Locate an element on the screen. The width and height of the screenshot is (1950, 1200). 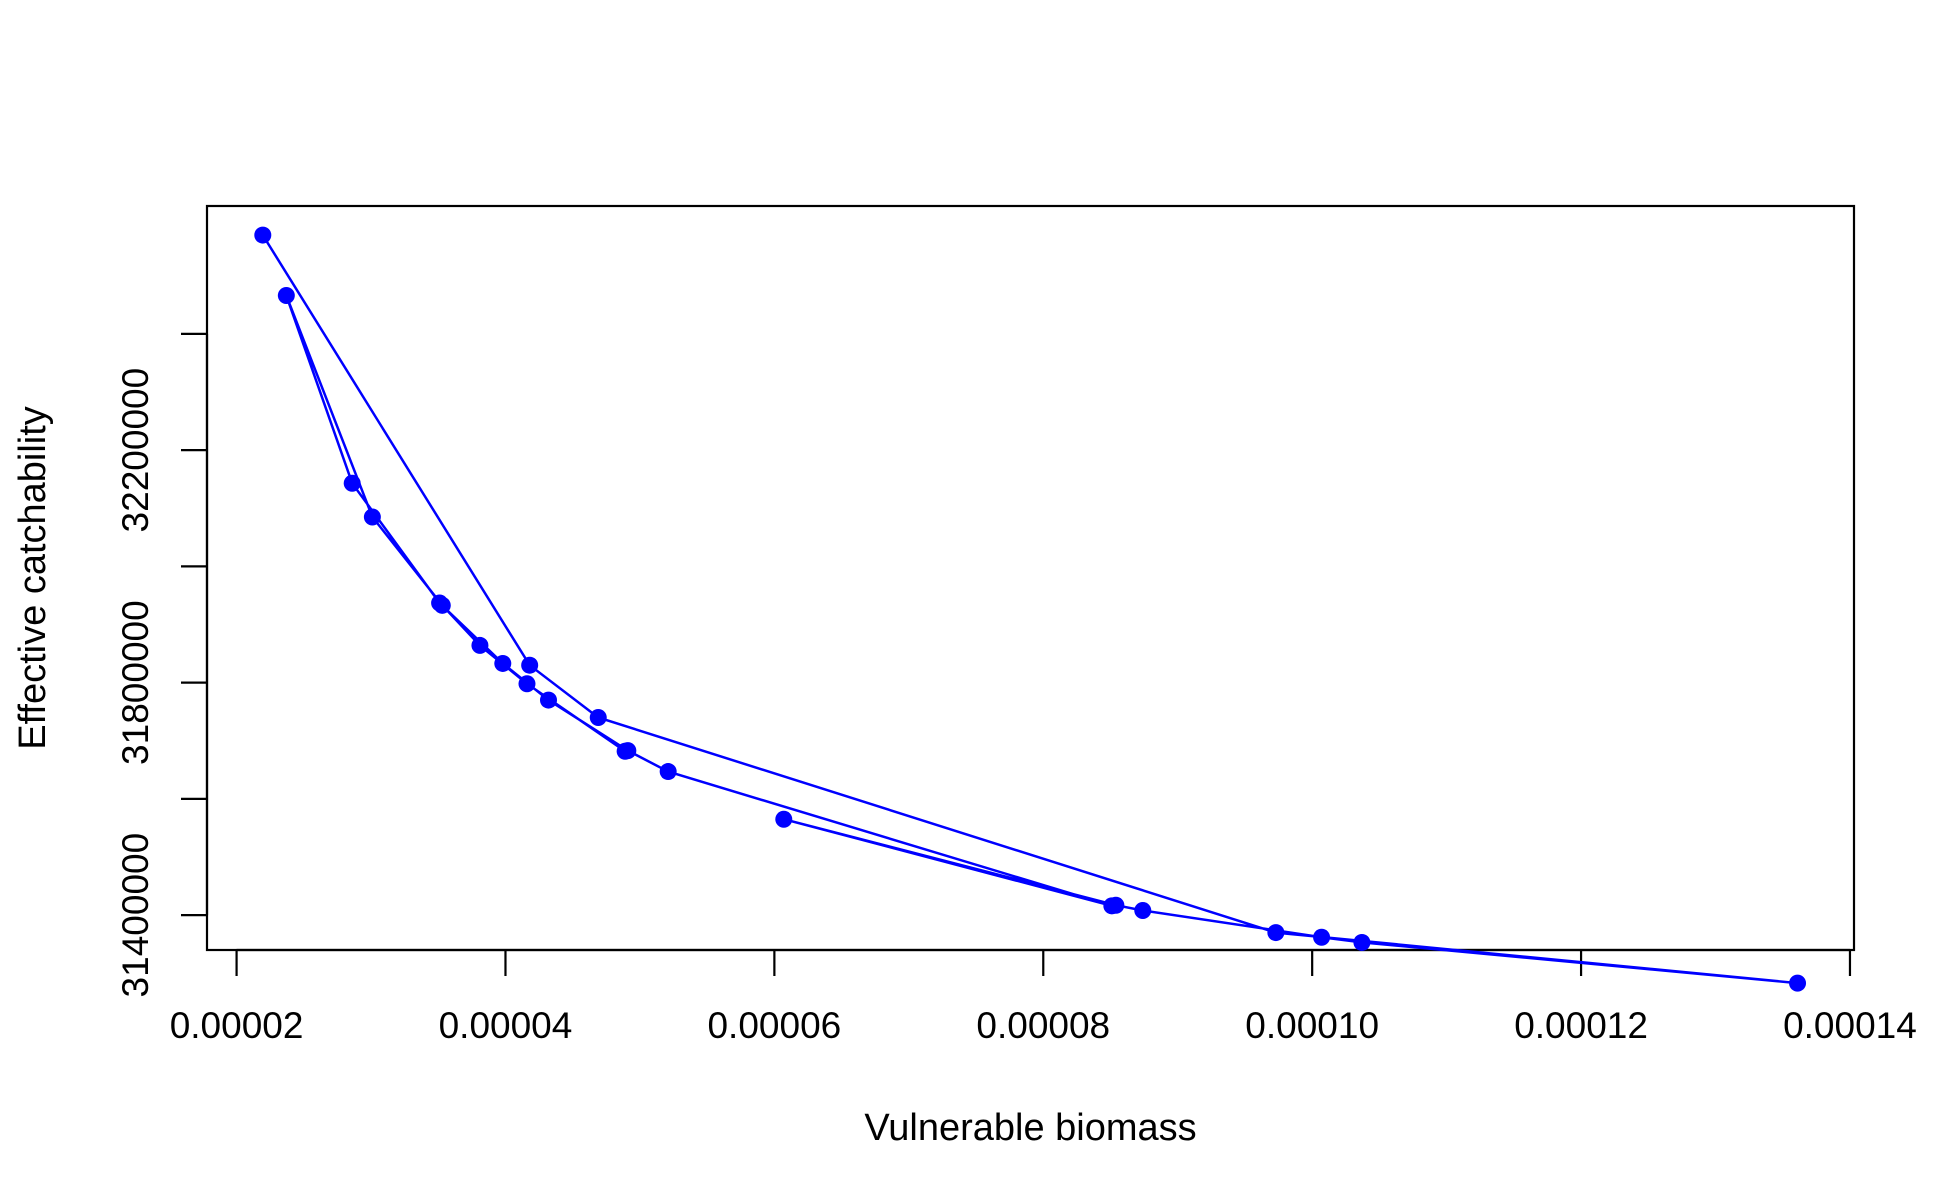
y-tick-label: 32200000 is located at coordinates (135, 450).